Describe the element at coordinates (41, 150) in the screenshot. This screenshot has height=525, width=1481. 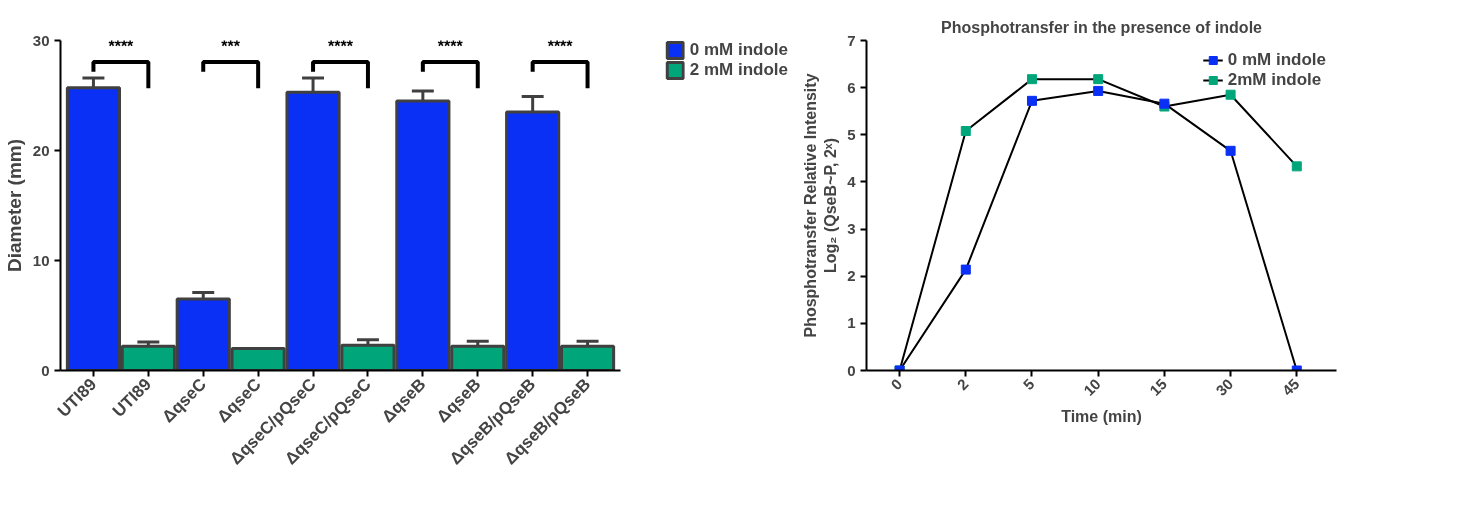
I see `y-tick-label: 20` at that location.